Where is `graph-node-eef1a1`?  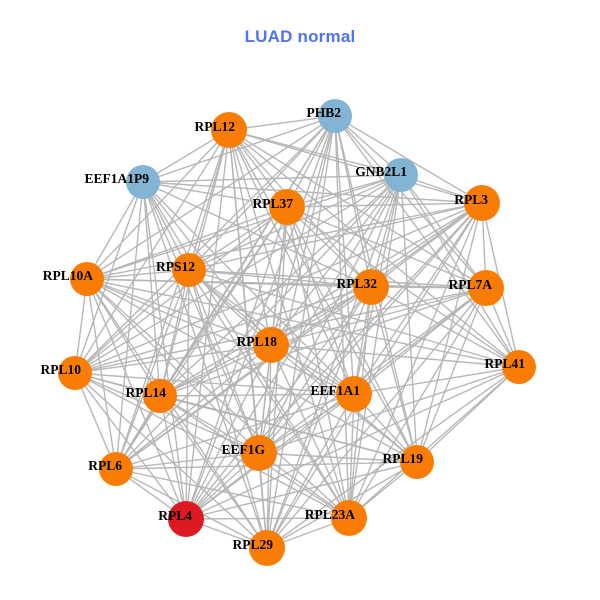 graph-node-eef1a1 is located at coordinates (354, 394).